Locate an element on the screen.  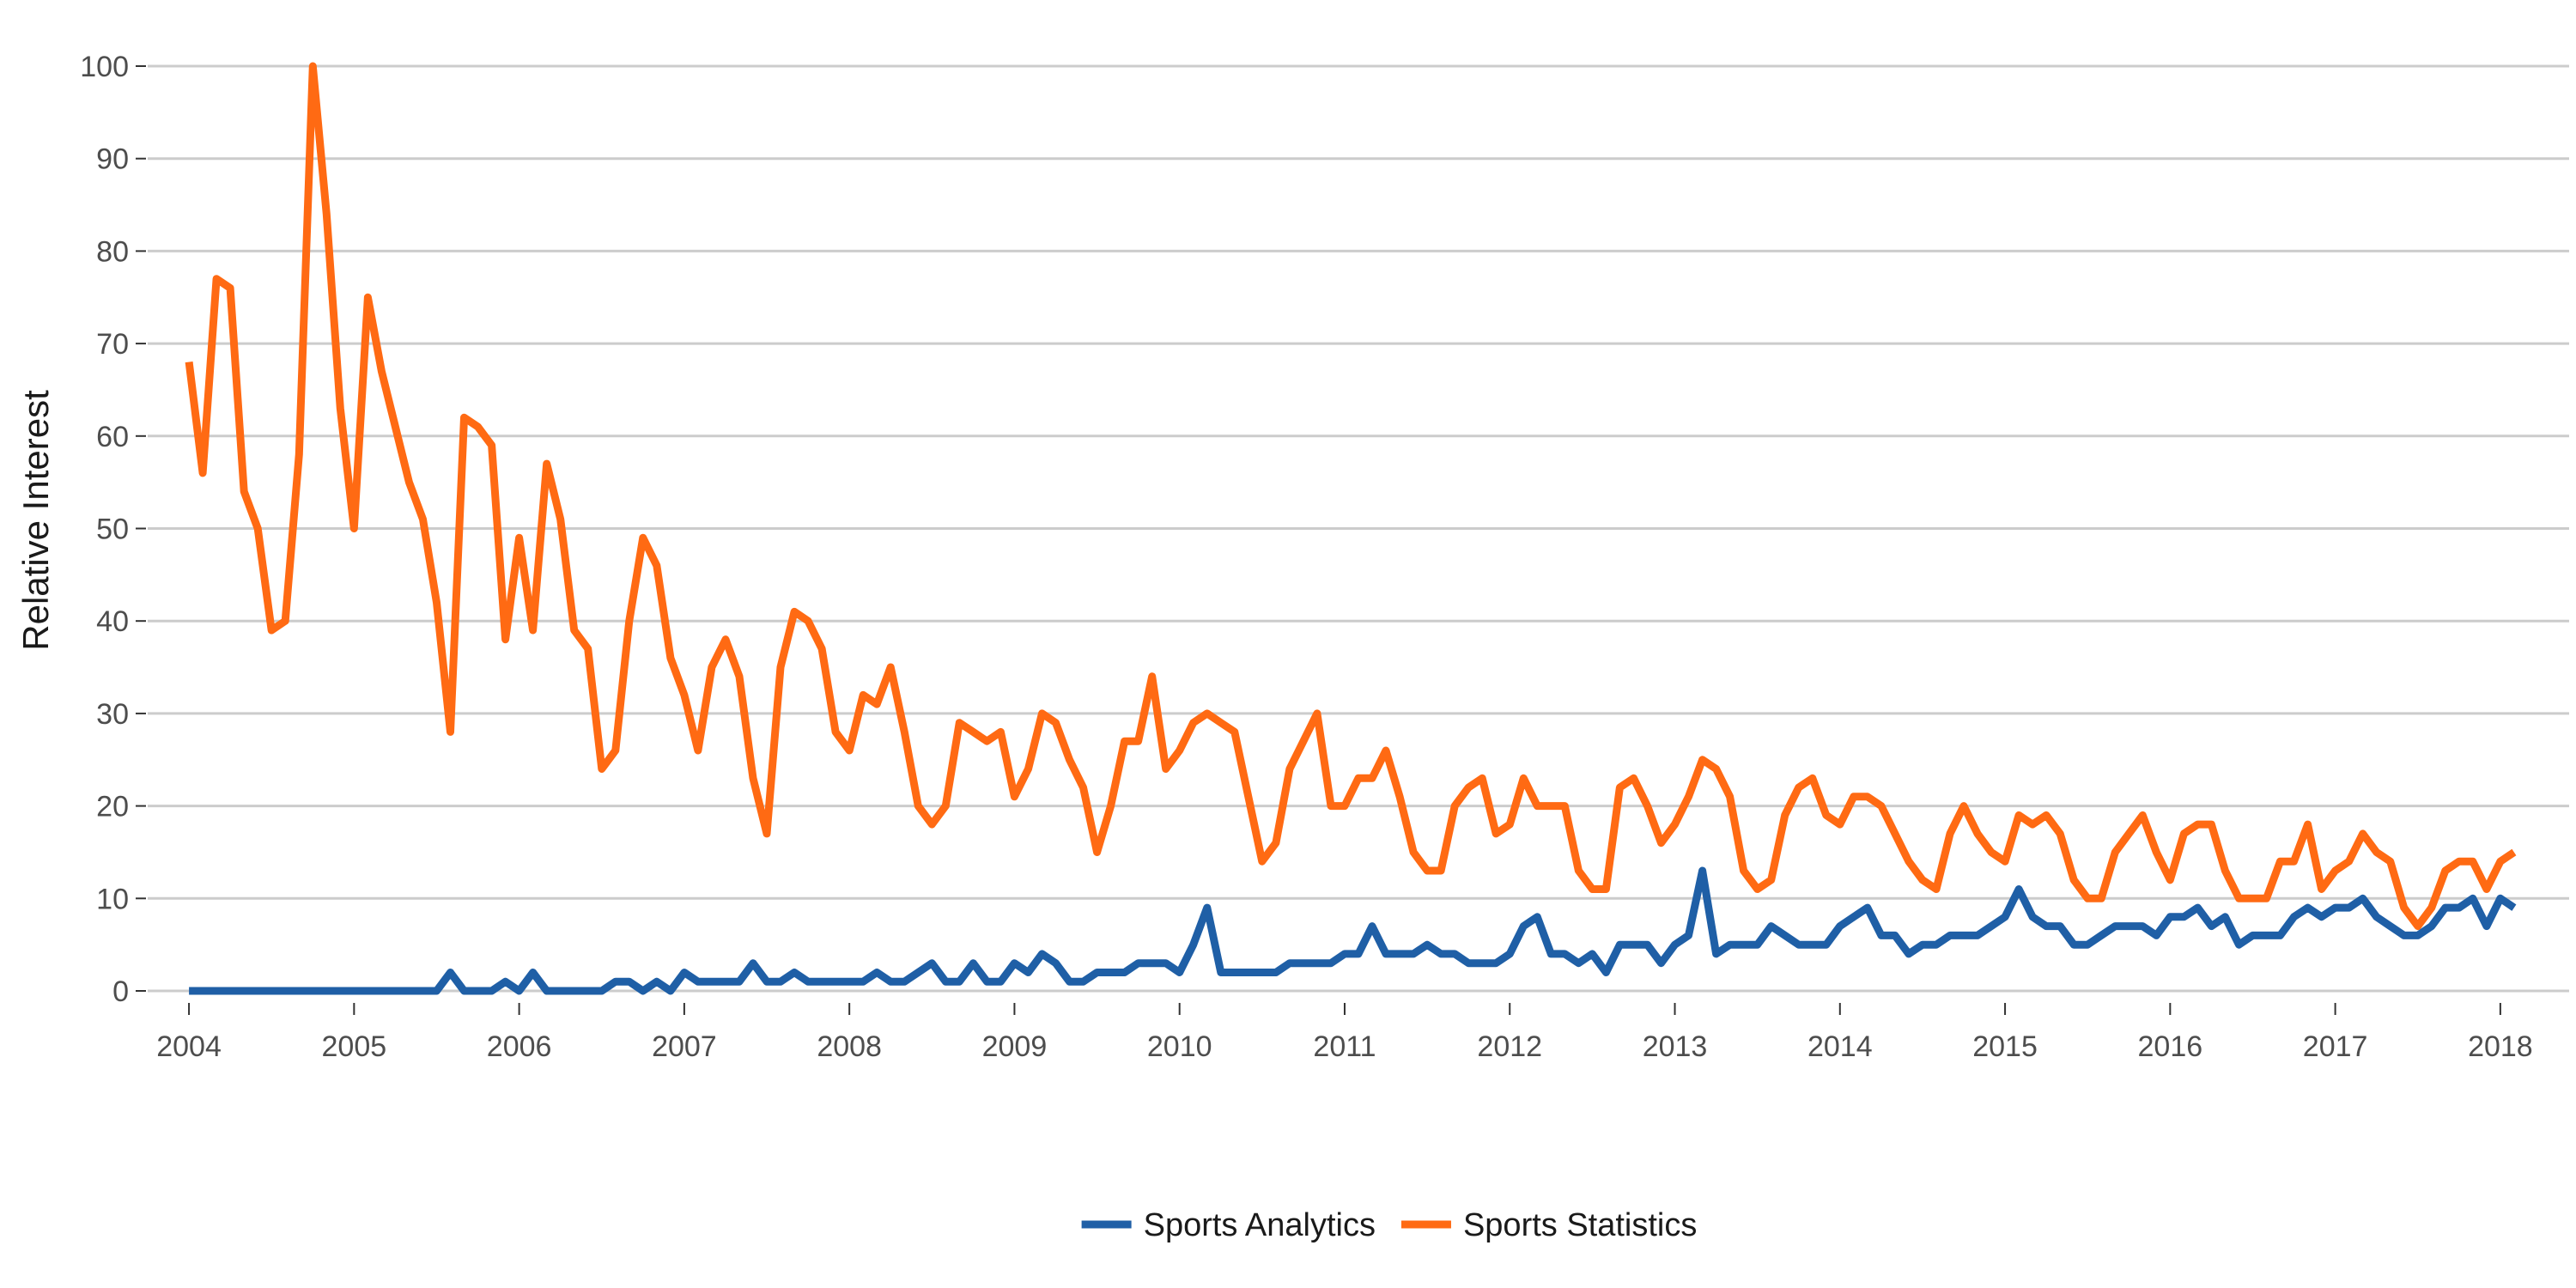
x-tick-label: 2010 is located at coordinates (1180, 1046).